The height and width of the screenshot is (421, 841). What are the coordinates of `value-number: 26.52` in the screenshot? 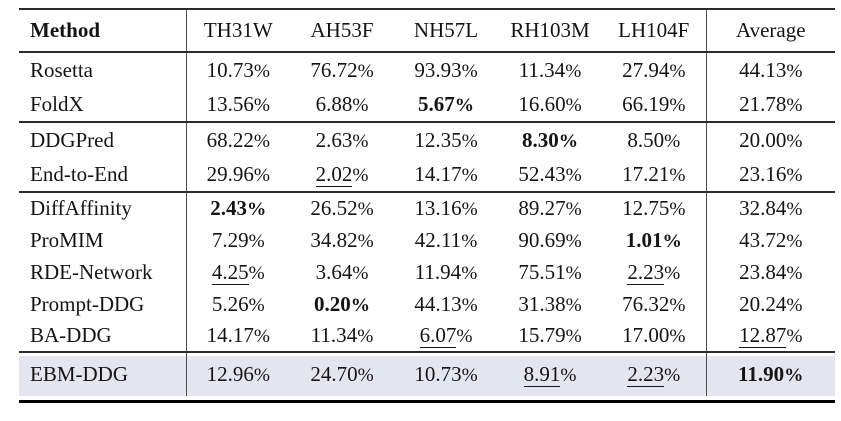 It's located at (334, 208).